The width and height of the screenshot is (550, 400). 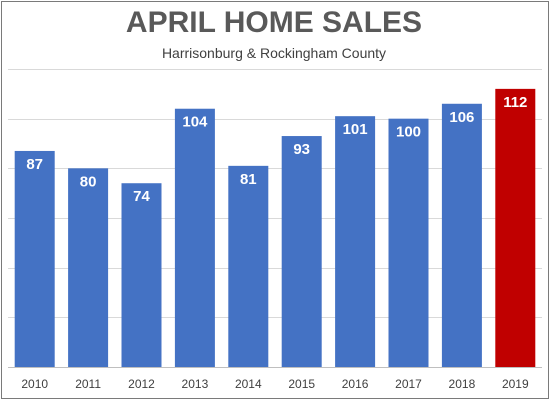 I want to click on x-tick-label-2014: 2014, so click(x=248, y=384).